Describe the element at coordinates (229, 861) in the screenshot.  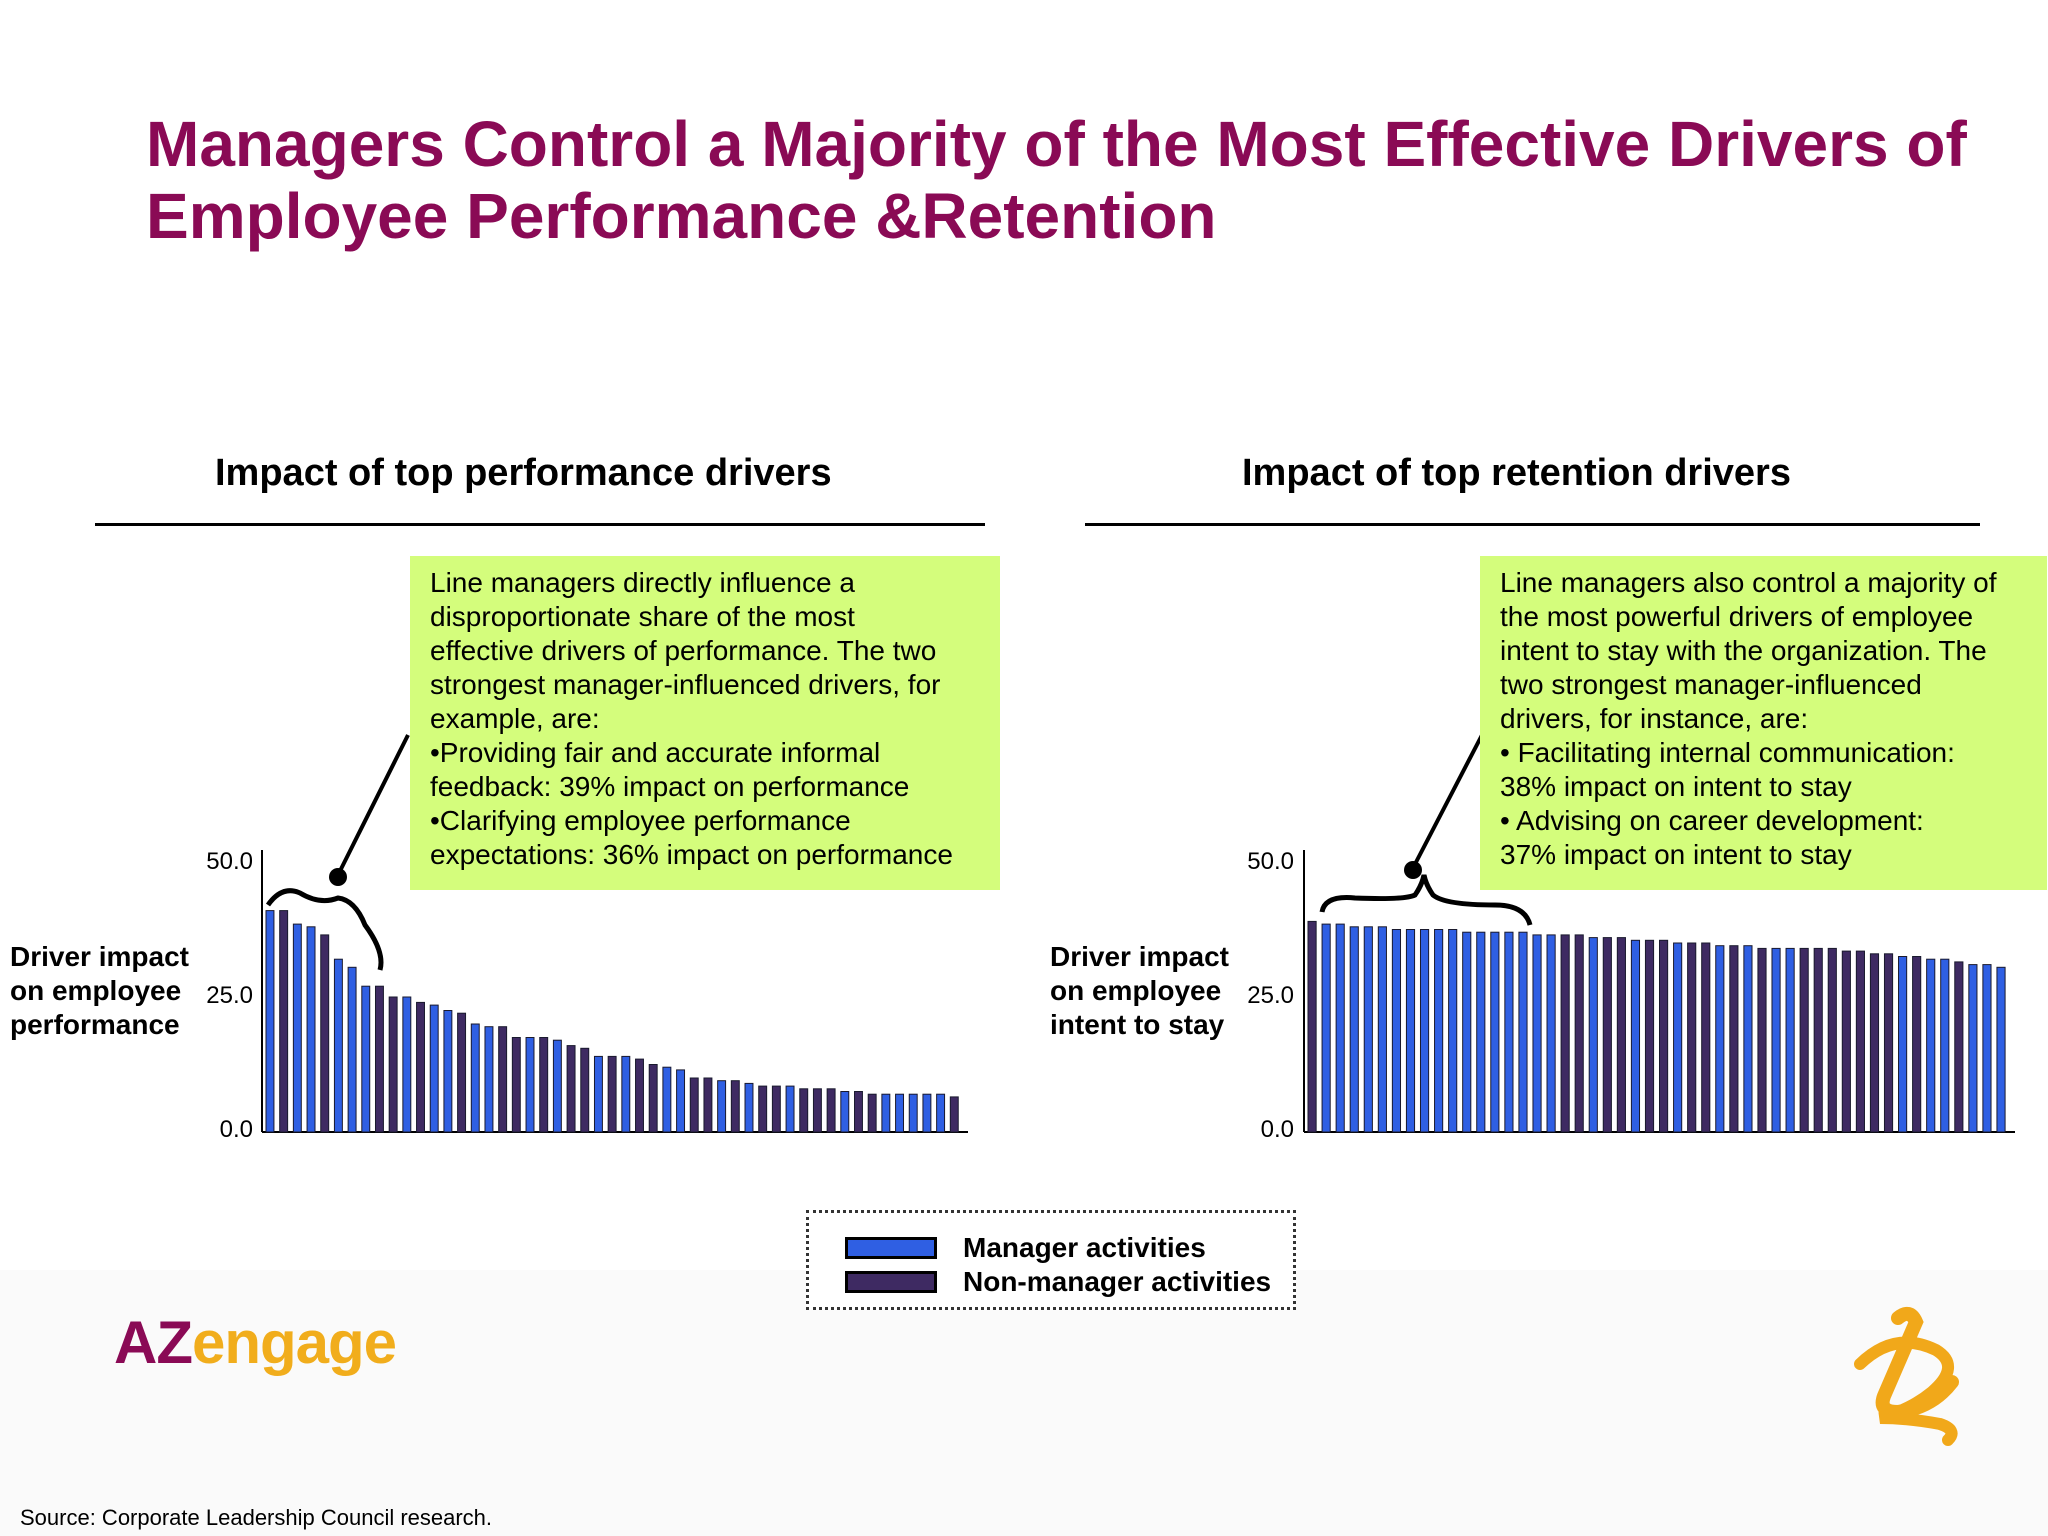
I see `performance-ytick-max: 50.0` at that location.